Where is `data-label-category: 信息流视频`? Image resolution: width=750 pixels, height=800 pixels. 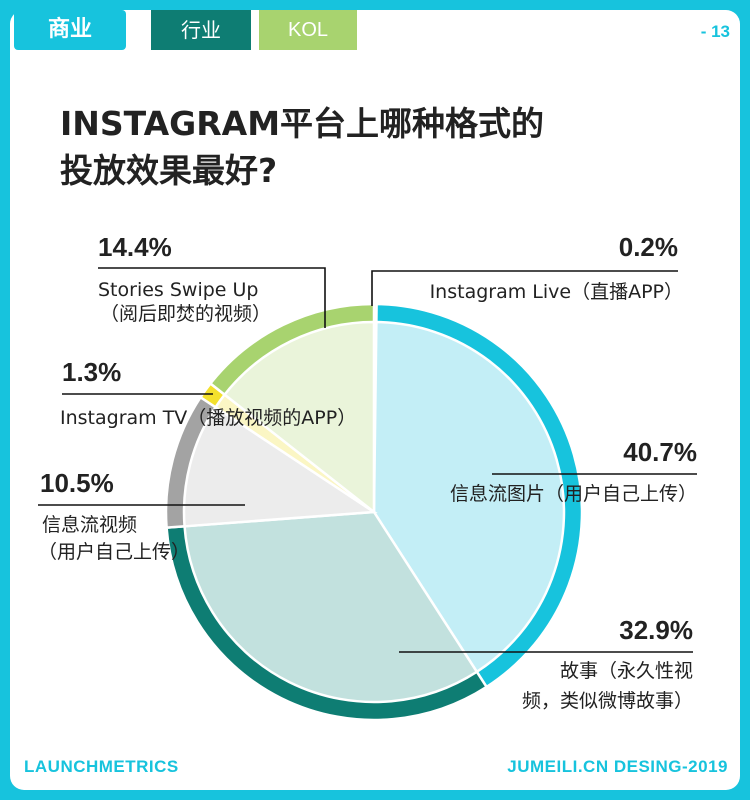
data-label-category: 信息流视频 is located at coordinates (89, 525).